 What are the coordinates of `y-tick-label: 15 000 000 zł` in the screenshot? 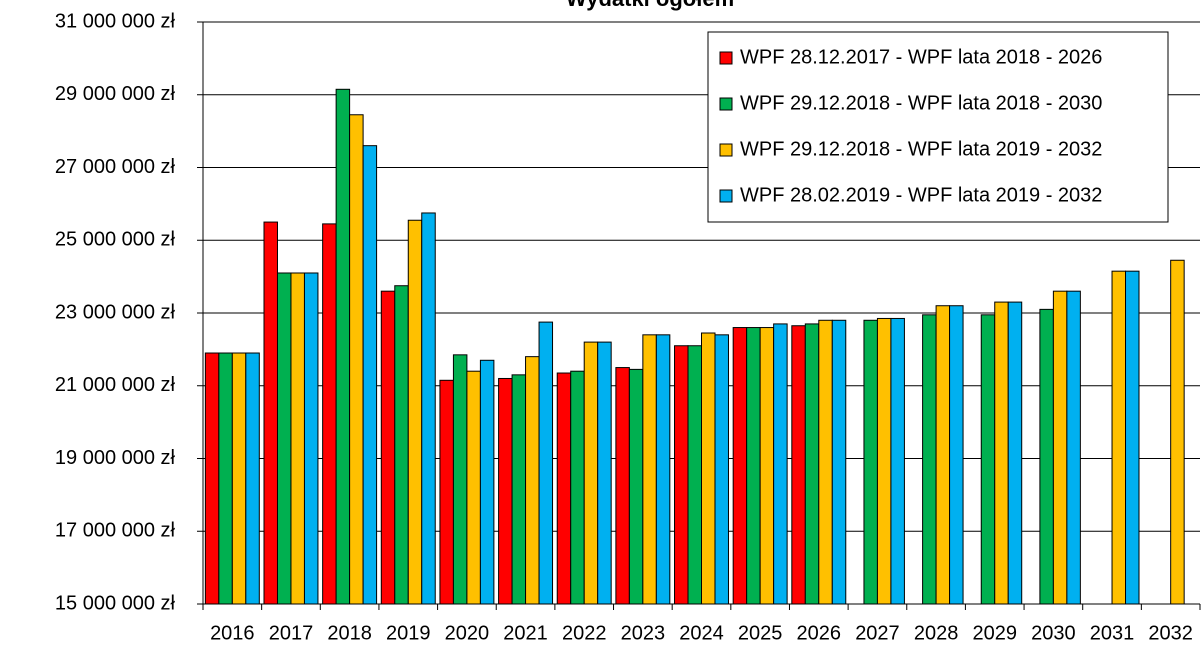 It's located at (115, 603).